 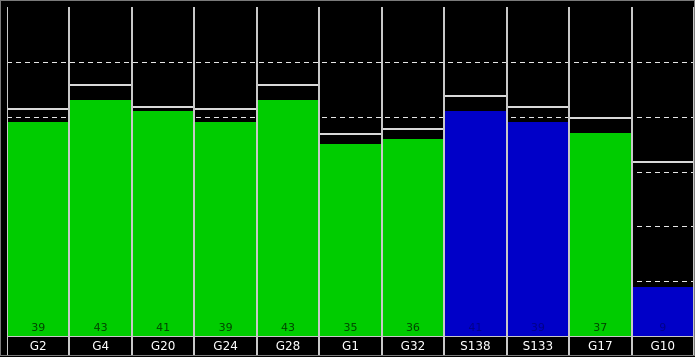 I want to click on satellite-id-label: G10, so click(x=662, y=346).